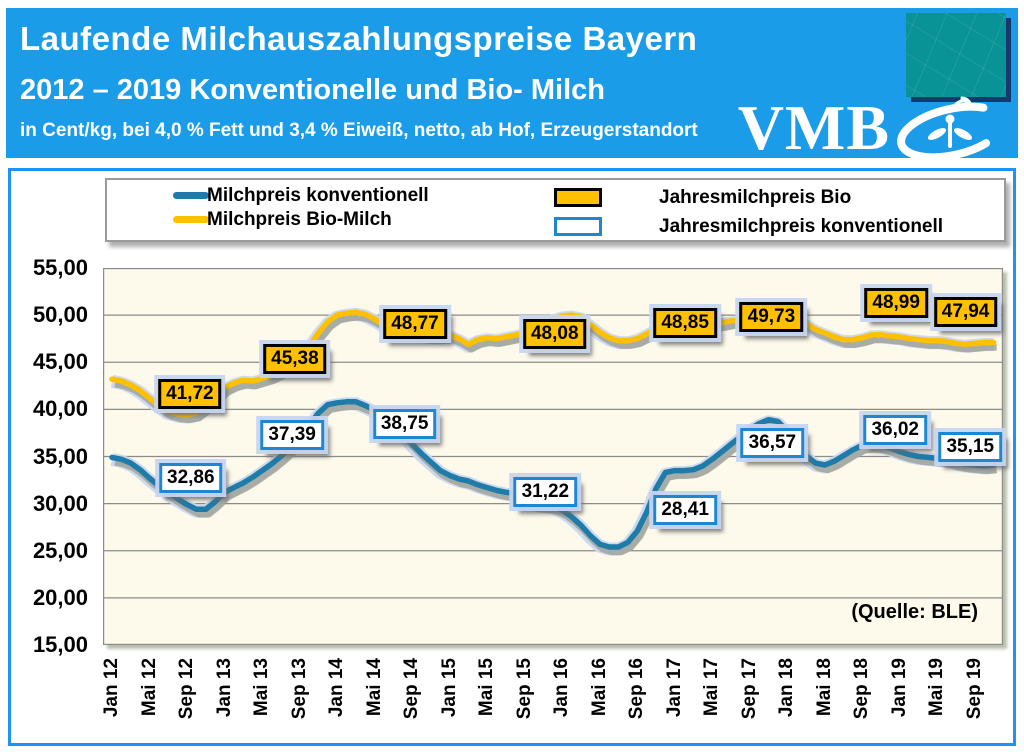  What do you see at coordinates (404, 424) in the screenshot?
I see `annual-price-label-konventionell: 38,75` at bounding box center [404, 424].